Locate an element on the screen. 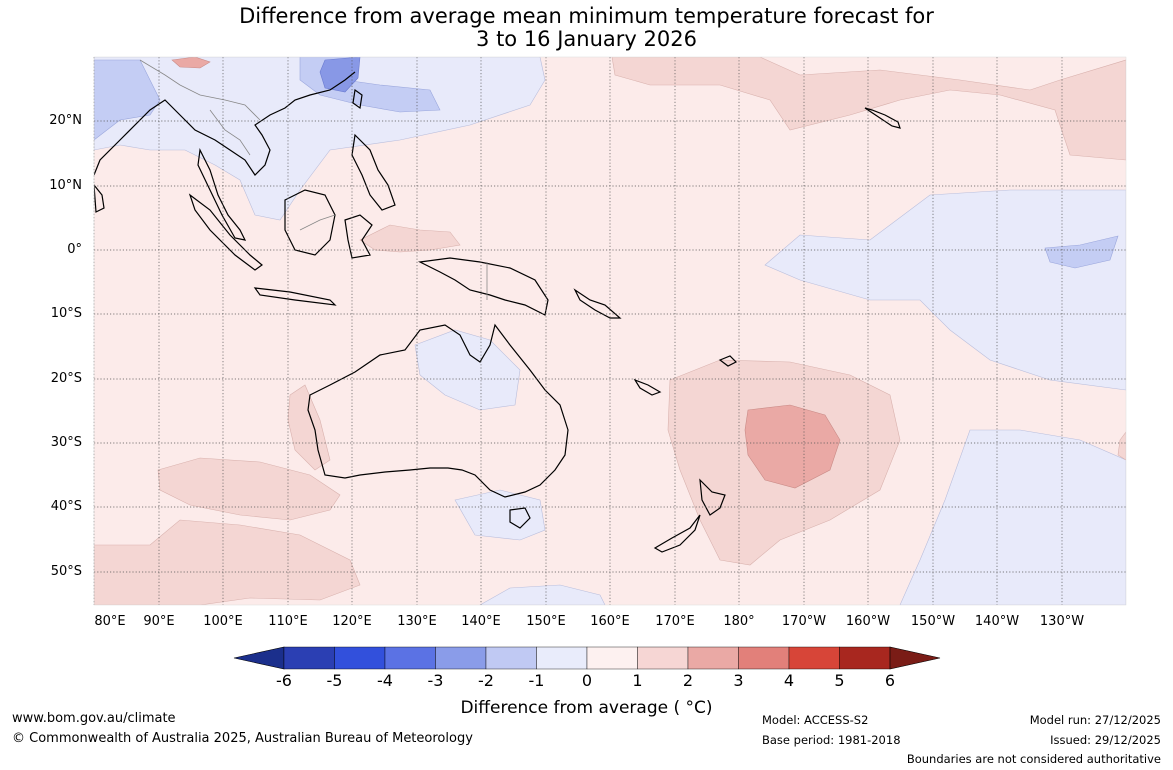  sri-lanka-coastline is located at coordinates (99, 198).